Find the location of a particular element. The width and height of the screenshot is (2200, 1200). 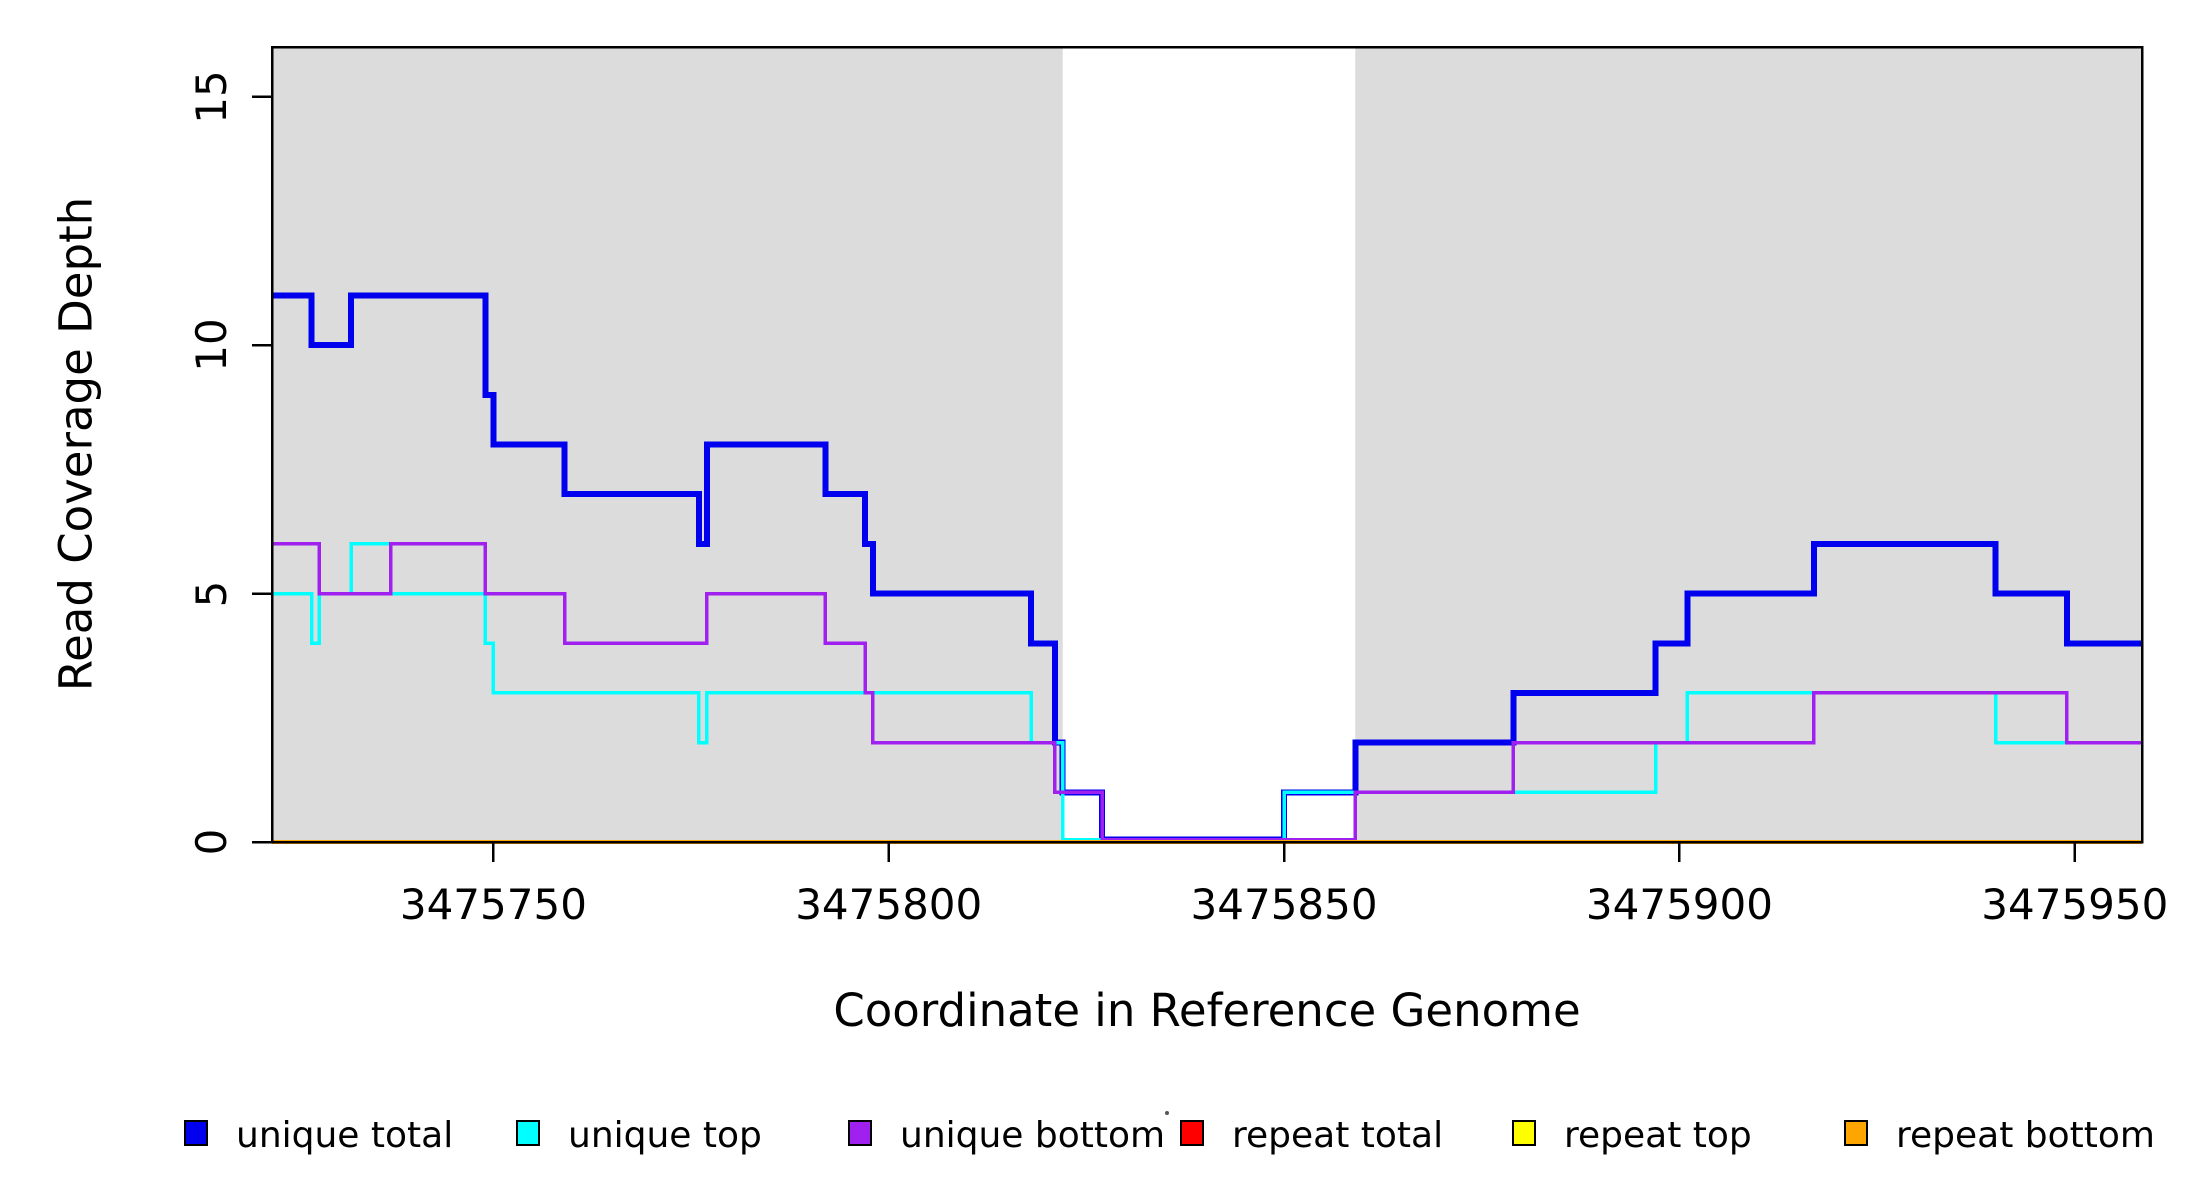

x-tick-label: 3475800 is located at coordinates (889, 904).